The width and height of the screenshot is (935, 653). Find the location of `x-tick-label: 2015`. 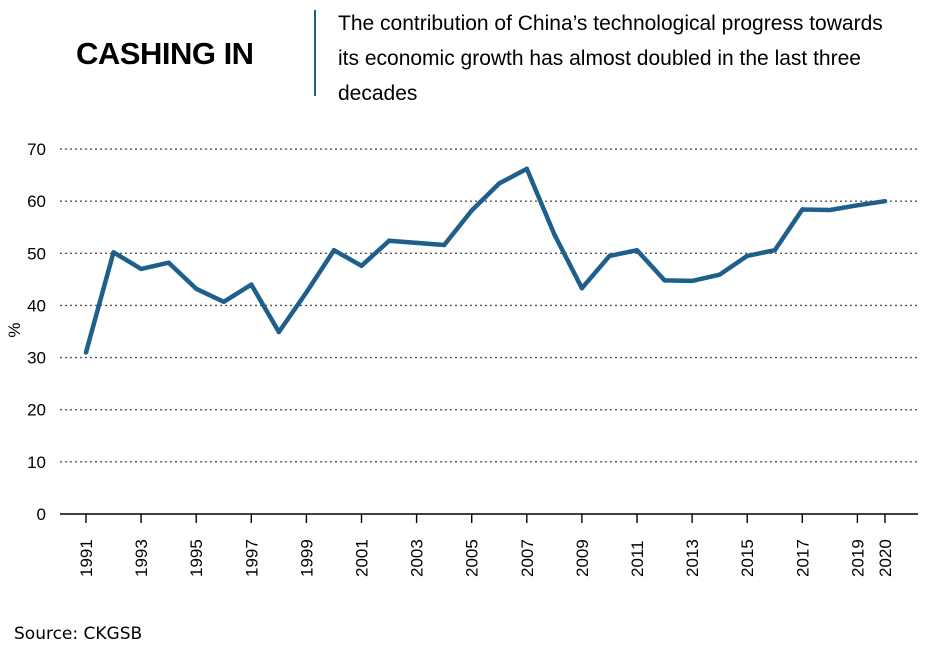

x-tick-label: 2015 is located at coordinates (747, 558).